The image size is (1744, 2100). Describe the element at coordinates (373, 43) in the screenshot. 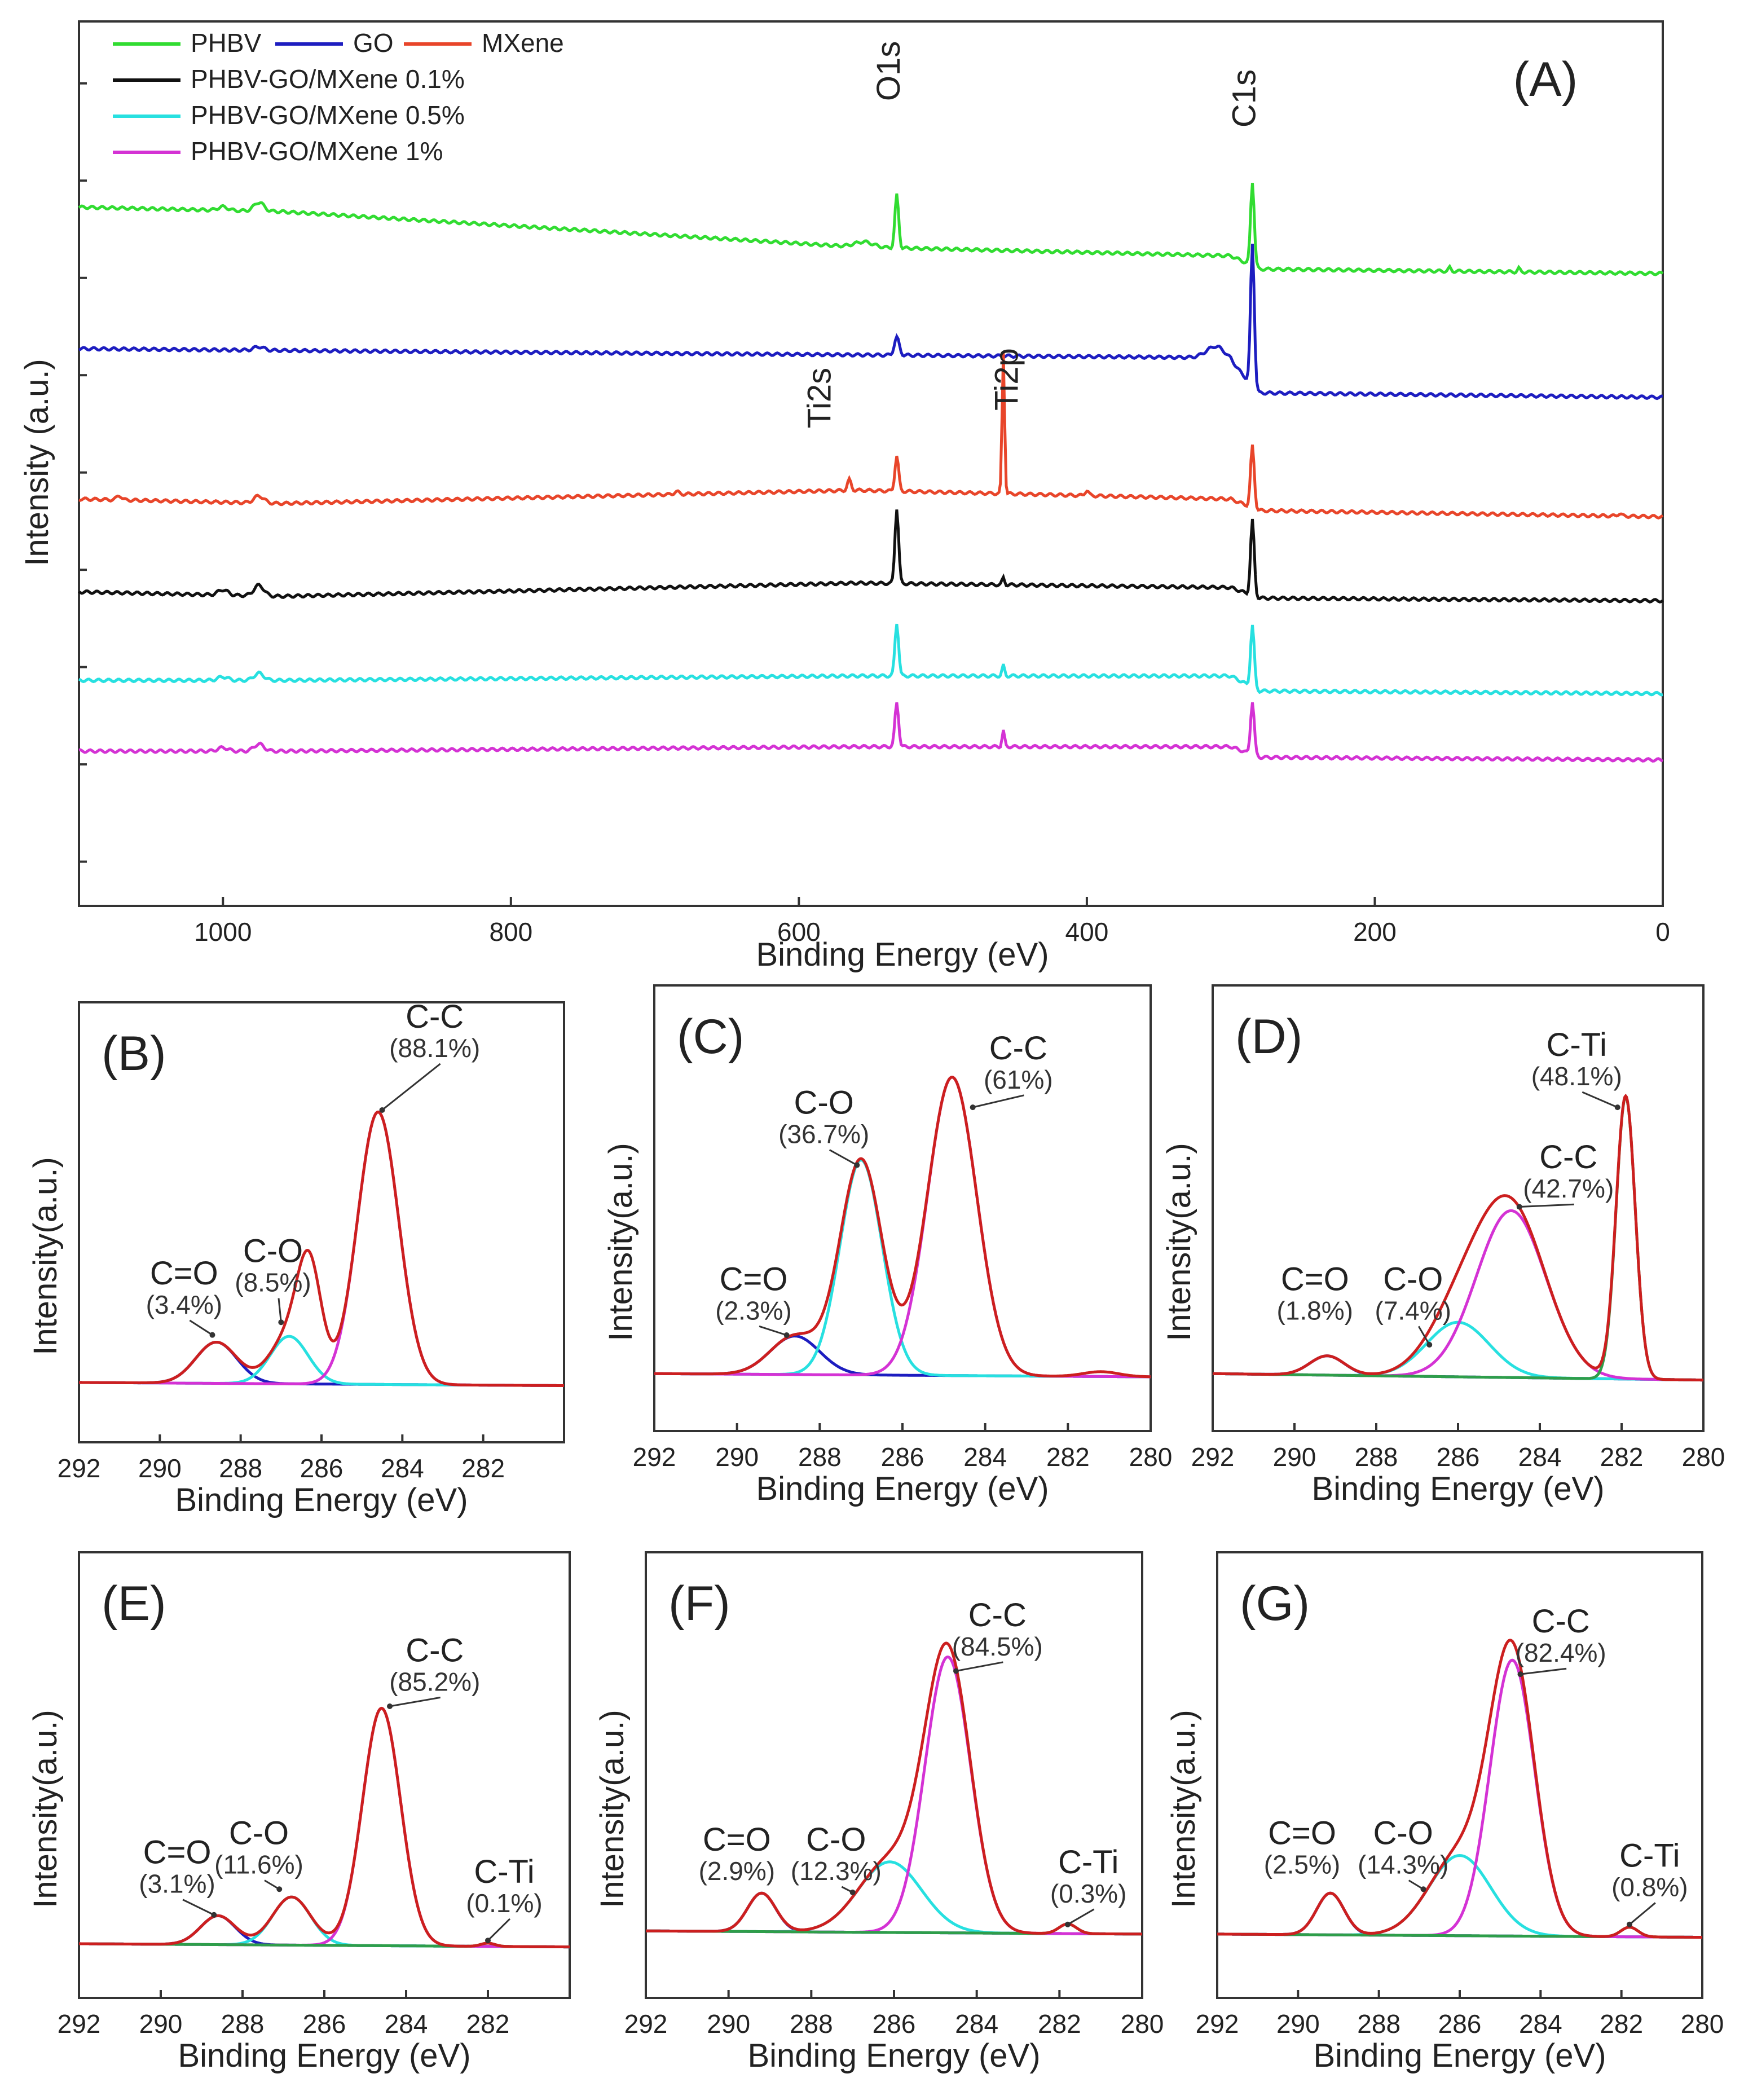

I see `legend-label: GO` at that location.